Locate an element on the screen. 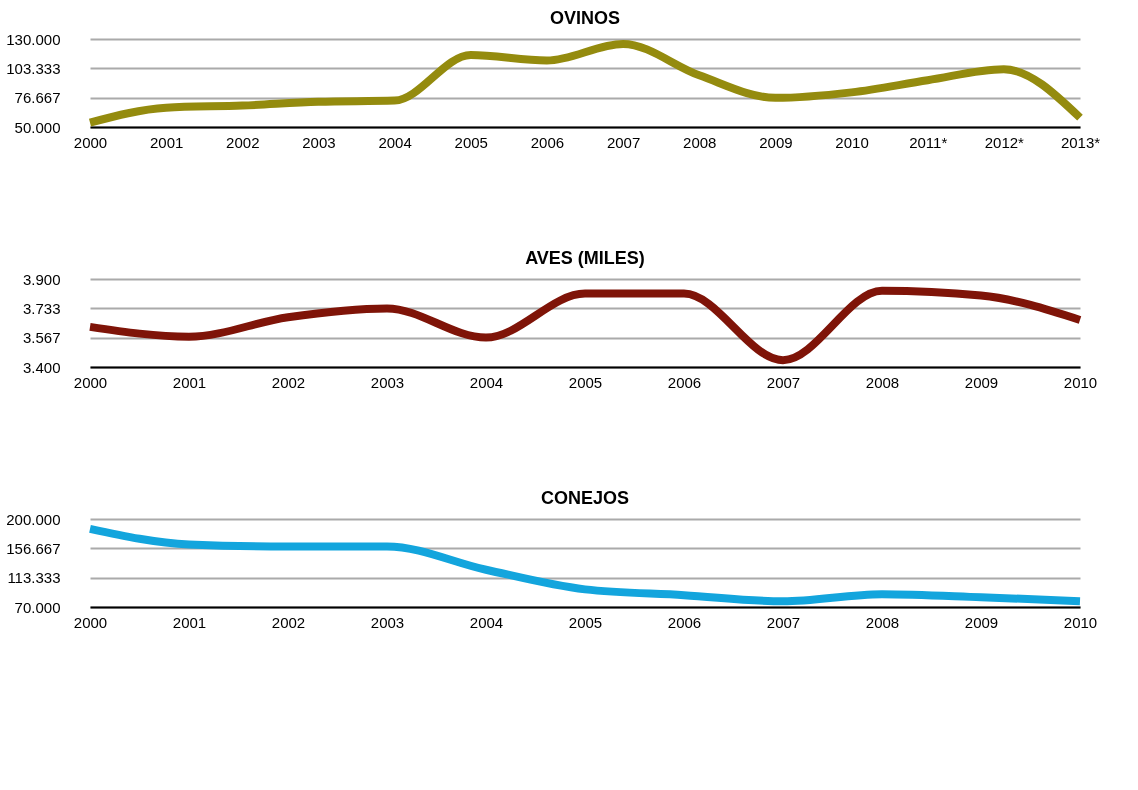  y-tick-label: 200.000 is located at coordinates (33, 519).